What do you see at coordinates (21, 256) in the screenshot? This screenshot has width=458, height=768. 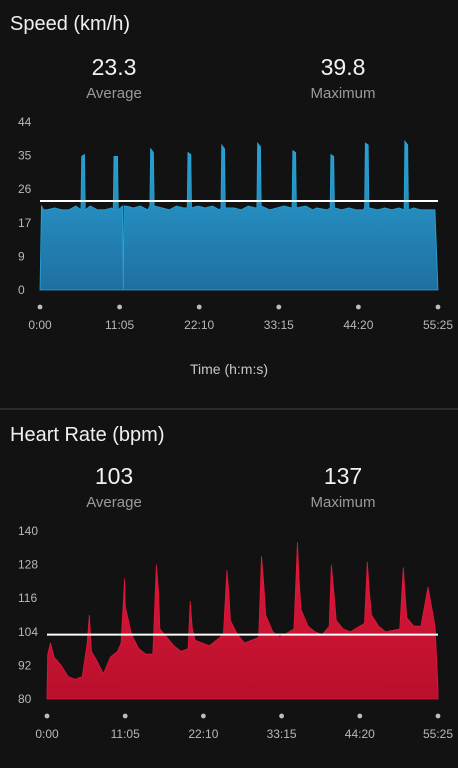 I see `speed-y-tick-label: 9` at bounding box center [21, 256].